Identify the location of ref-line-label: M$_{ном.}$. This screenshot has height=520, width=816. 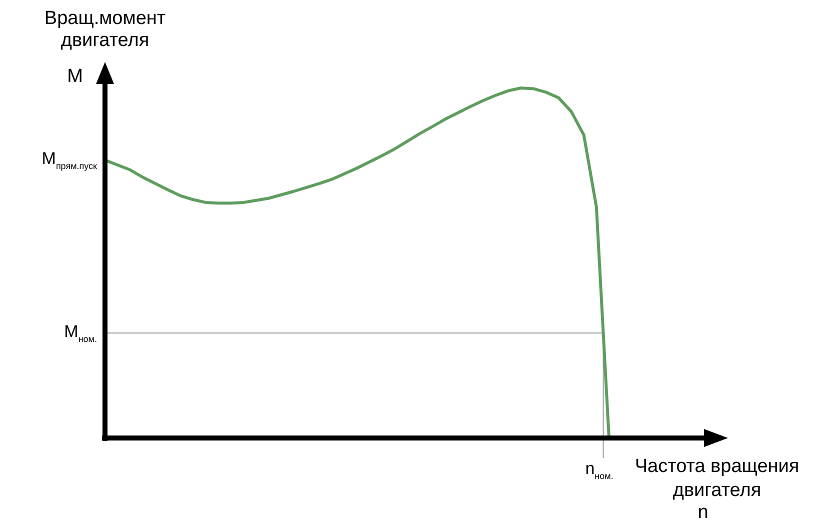
(80, 333).